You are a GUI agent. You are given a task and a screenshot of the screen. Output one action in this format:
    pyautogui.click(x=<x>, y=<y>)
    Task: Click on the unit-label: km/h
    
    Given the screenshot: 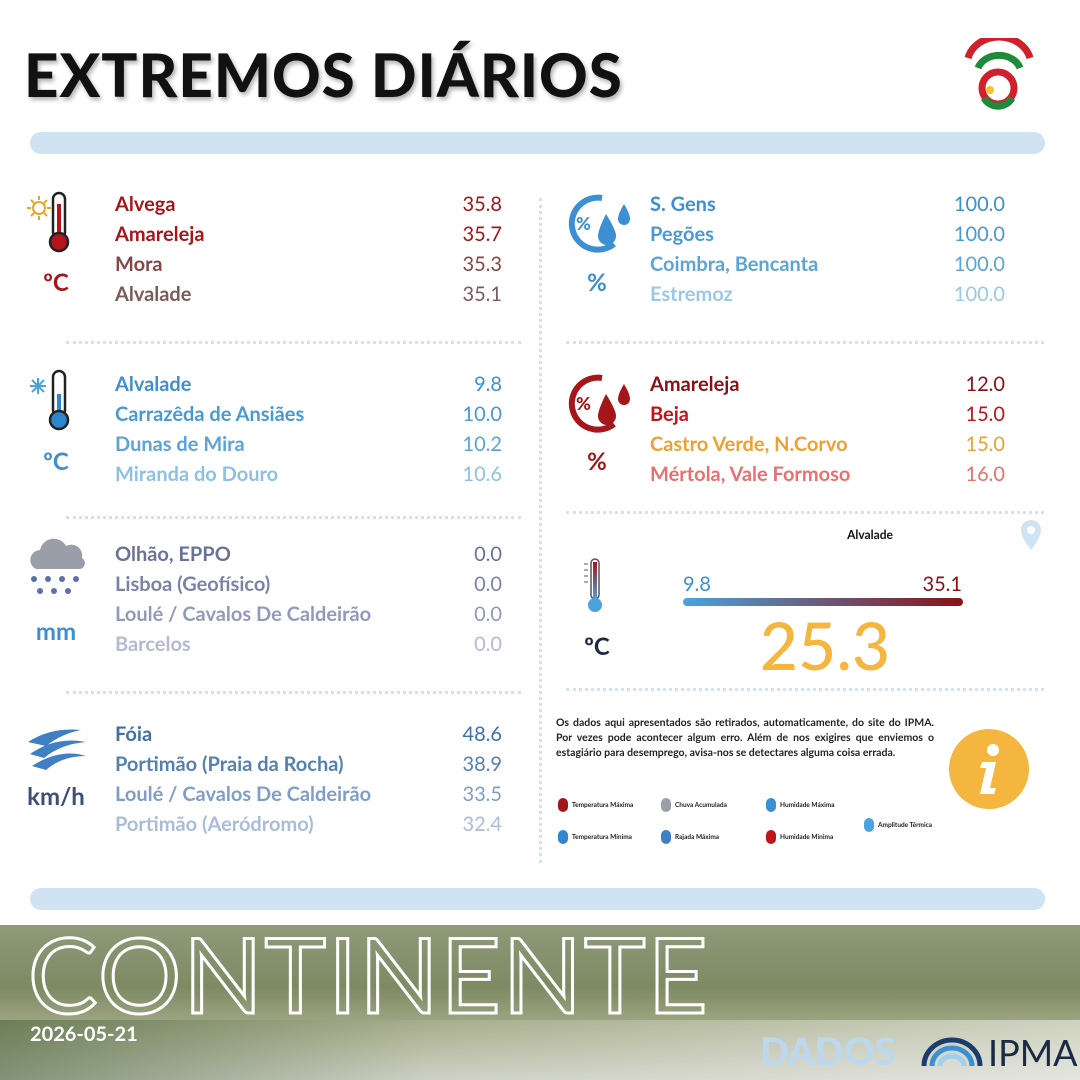 What is the action you would take?
    pyautogui.click(x=56, y=796)
    